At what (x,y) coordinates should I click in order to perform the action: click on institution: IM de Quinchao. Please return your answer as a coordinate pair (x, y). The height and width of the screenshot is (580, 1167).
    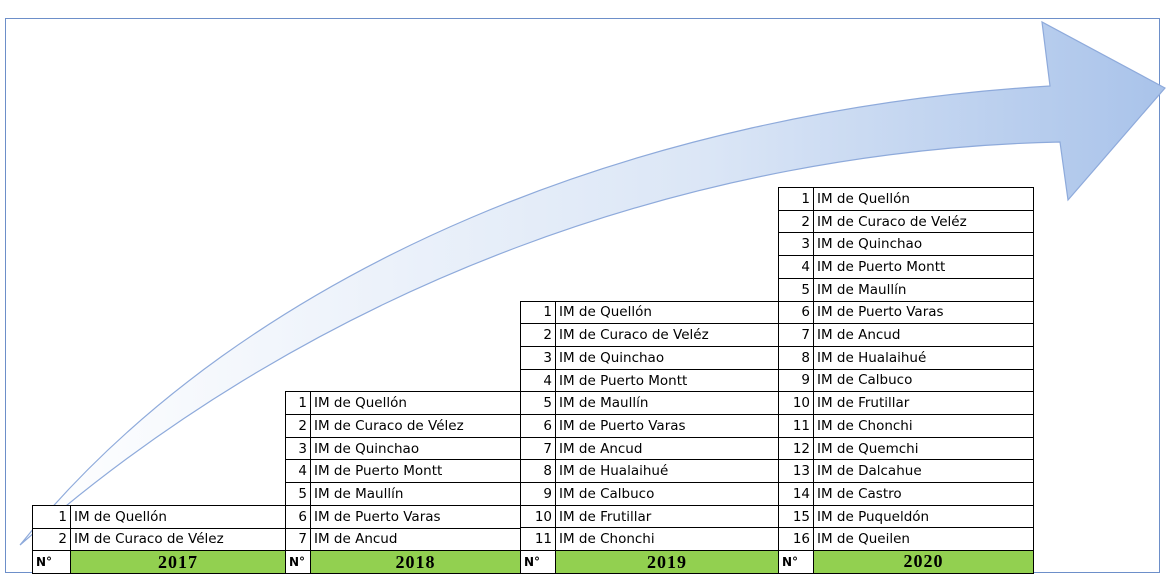
    Looking at the image, I should click on (415, 448).